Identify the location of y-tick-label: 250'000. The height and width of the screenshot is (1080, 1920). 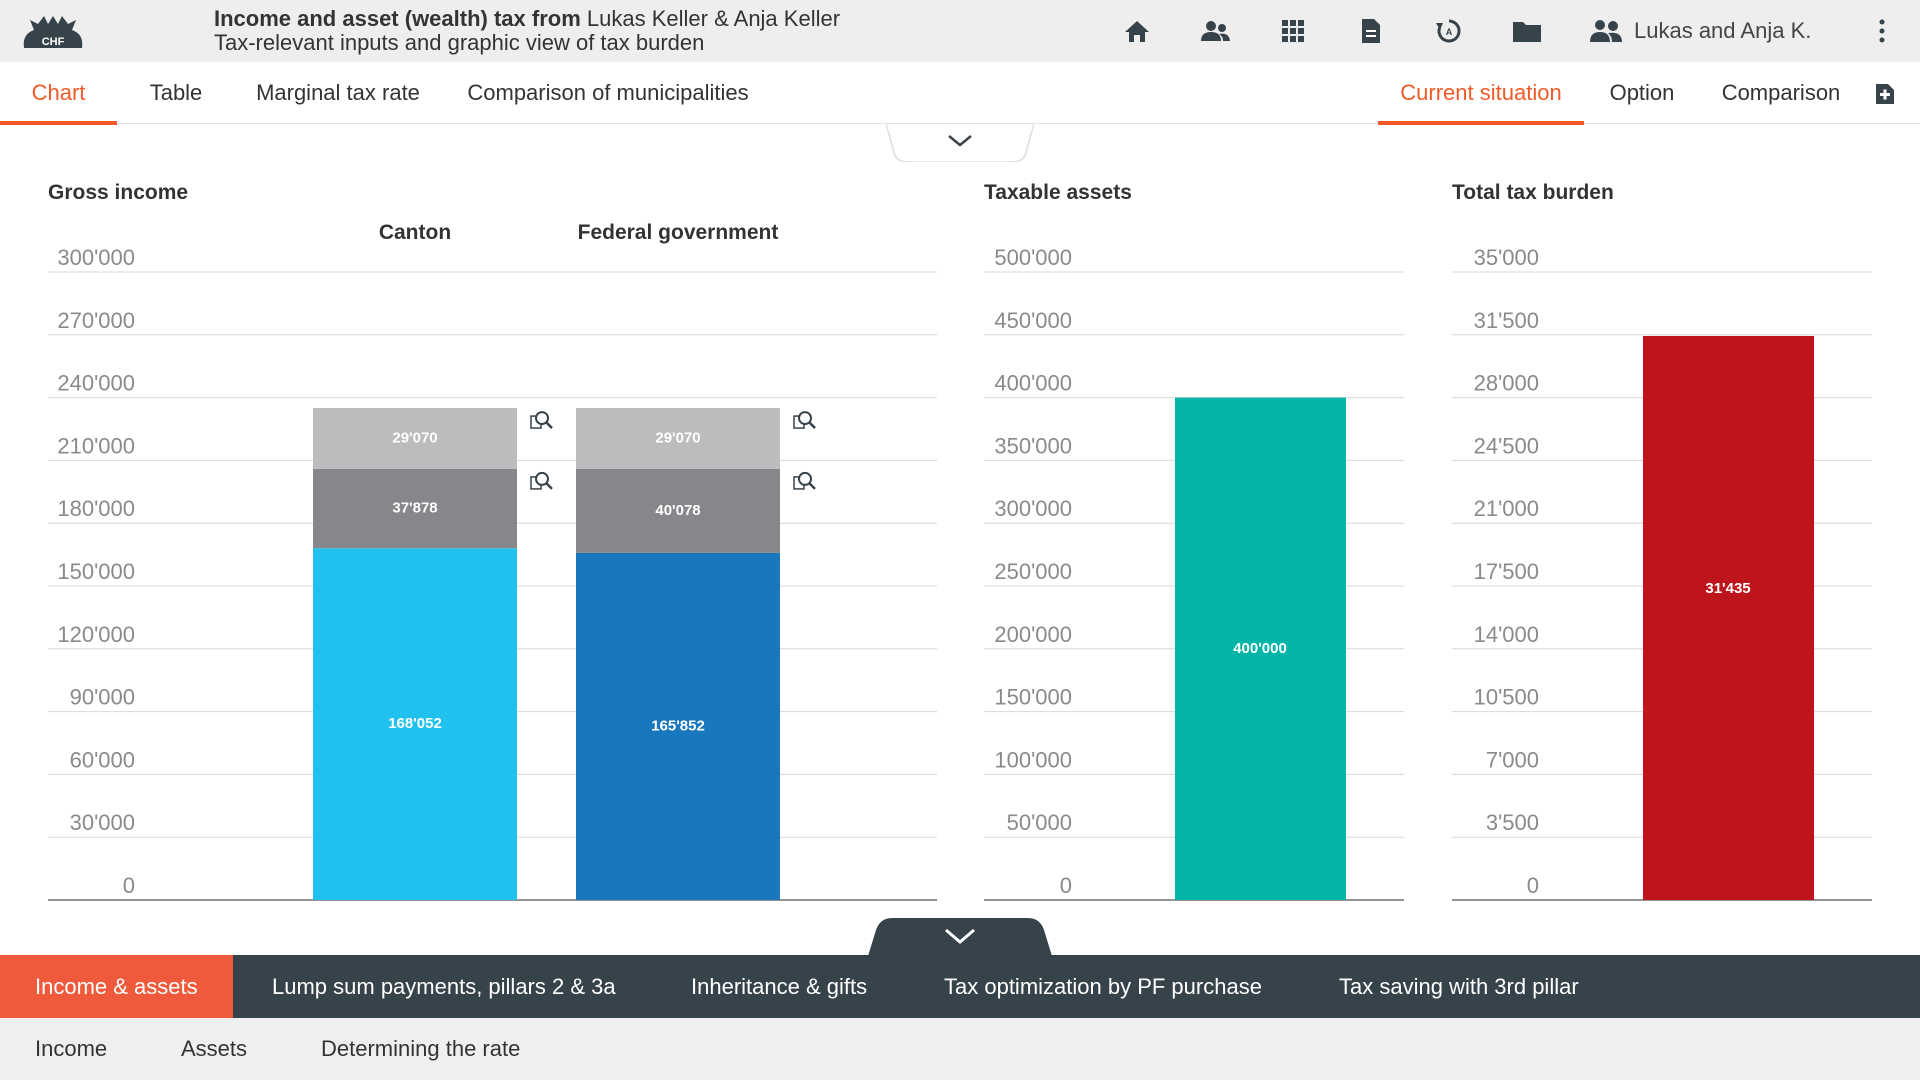
(1033, 571).